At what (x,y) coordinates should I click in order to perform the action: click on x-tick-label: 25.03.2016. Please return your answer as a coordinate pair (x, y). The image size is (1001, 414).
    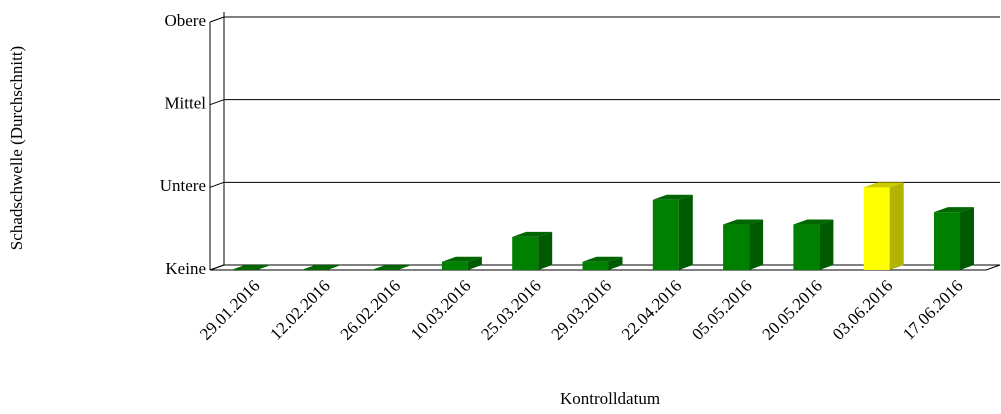
    Looking at the image, I should click on (511, 310).